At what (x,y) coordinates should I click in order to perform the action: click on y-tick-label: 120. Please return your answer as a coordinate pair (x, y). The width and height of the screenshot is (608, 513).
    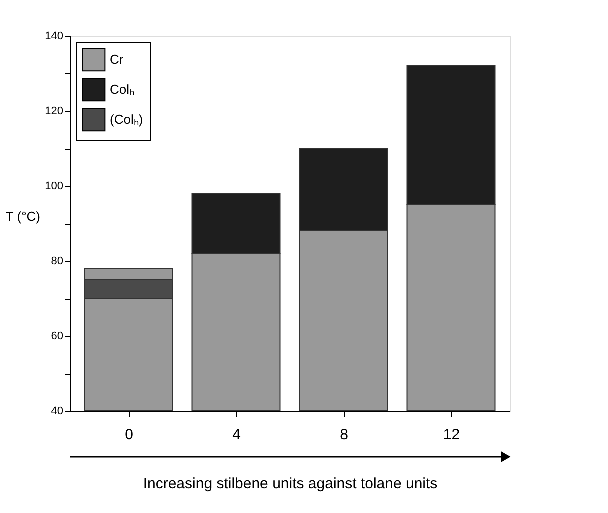
    Looking at the image, I should click on (54, 112).